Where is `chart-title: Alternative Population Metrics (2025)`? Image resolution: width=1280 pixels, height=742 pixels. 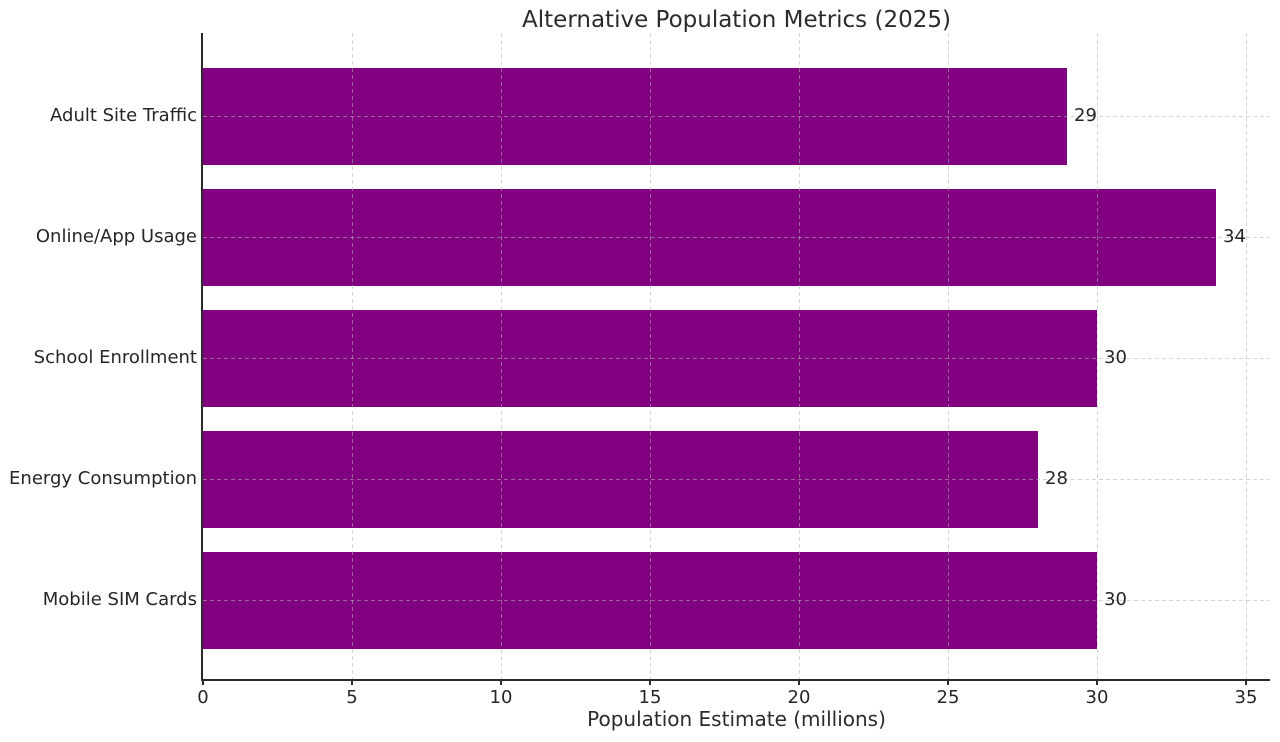 chart-title: Alternative Population Metrics (2025) is located at coordinates (736, 20).